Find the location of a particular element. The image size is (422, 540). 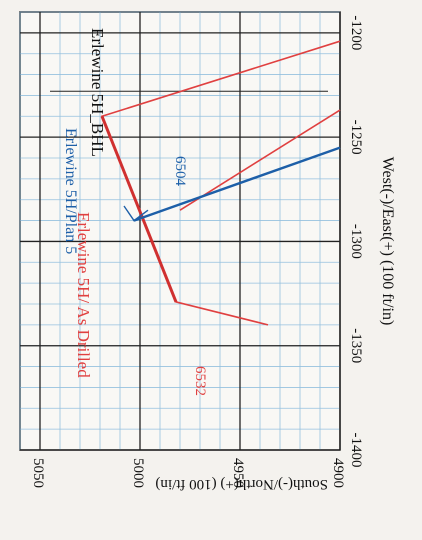

y-axis-label: South(-)/North(+) (100 ft/in) is located at coordinates (241, 484).